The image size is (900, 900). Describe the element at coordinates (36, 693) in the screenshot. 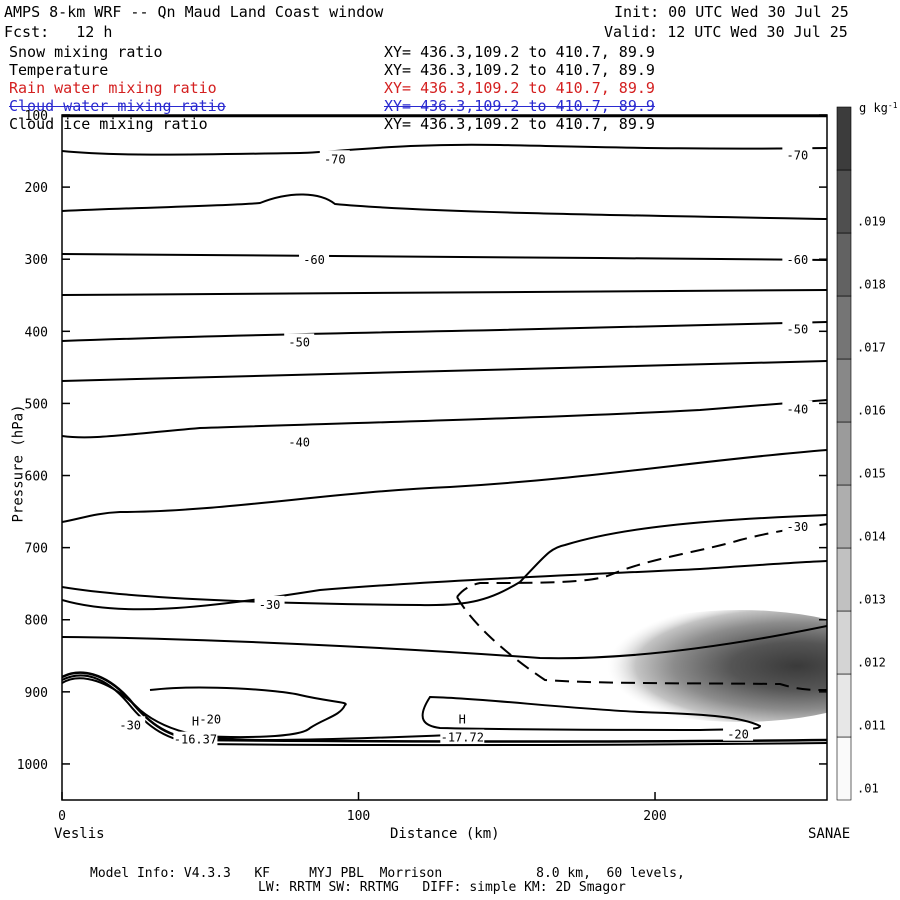

I see `y-tick-label: 900` at that location.